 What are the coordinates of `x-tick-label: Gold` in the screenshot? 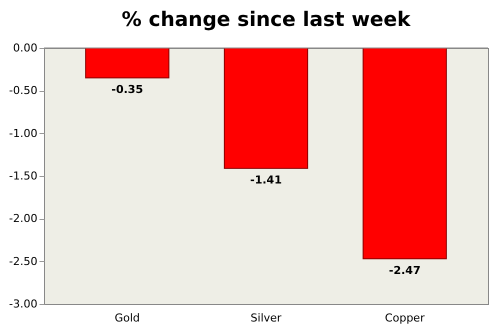 It's located at (127, 318).